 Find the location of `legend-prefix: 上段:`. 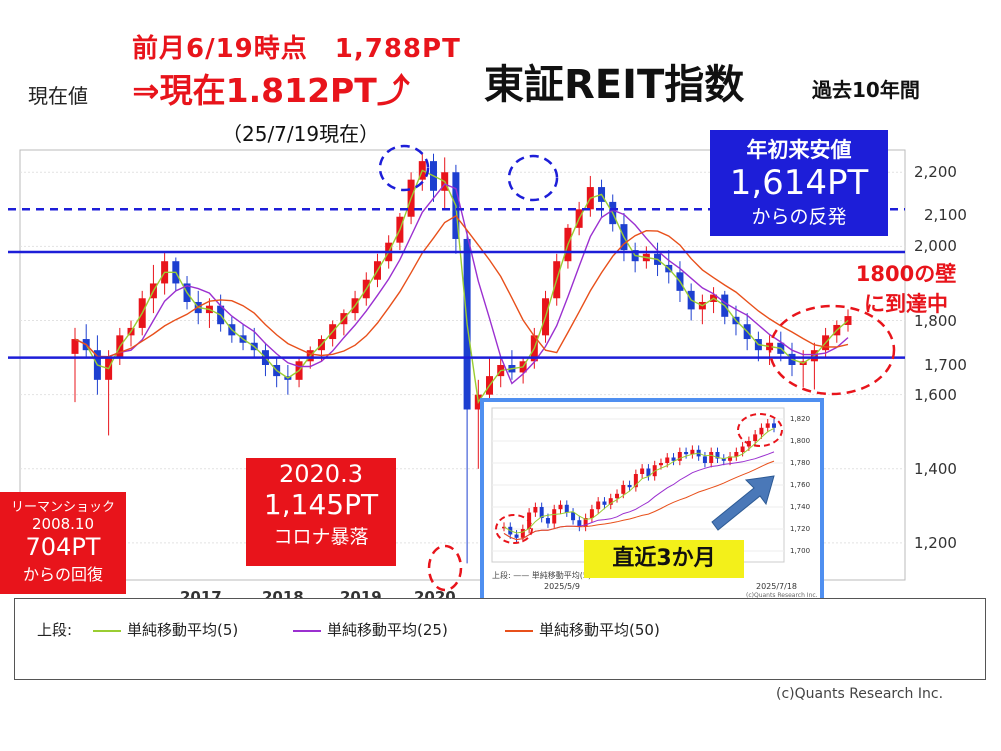

legend-prefix: 上段: is located at coordinates (55, 630).